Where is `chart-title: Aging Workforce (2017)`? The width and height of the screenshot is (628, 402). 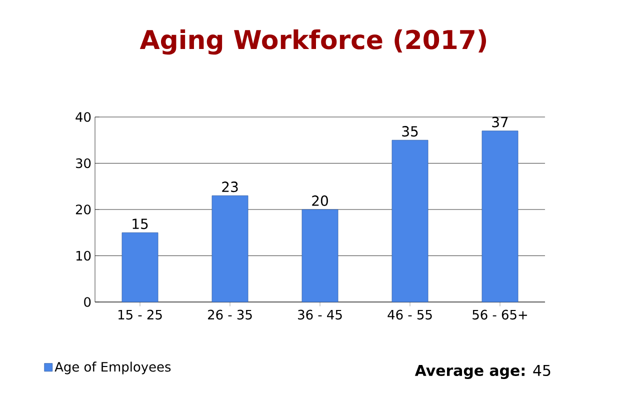 chart-title: Aging Workforce (2017) is located at coordinates (313, 42).